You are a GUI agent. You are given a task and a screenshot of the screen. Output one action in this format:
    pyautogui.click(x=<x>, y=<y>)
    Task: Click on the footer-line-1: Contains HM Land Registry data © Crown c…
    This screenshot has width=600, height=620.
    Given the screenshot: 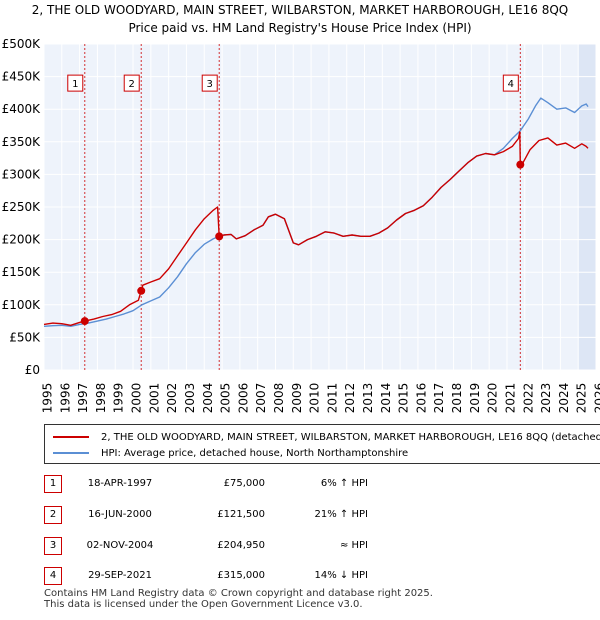 What is the action you would take?
    pyautogui.click(x=238, y=593)
    